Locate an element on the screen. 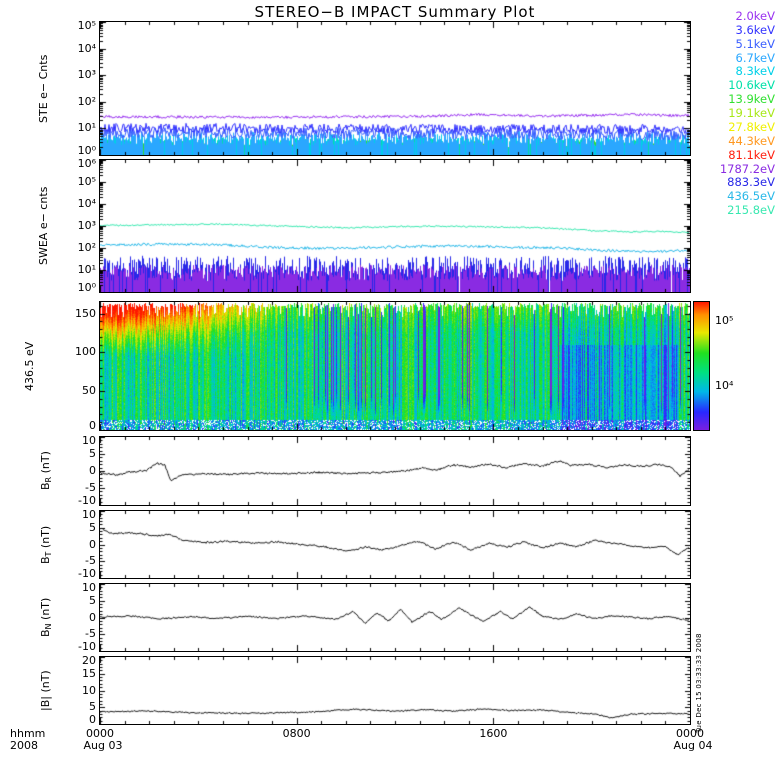 The image size is (780, 780). swea-y-tick-label: 10⁵ is located at coordinates (86, 181).